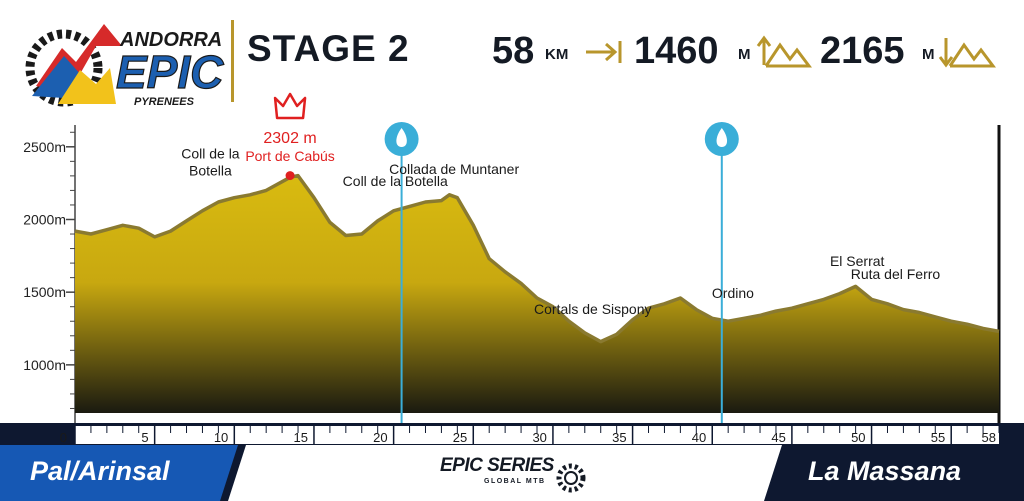 The image size is (1024, 501). I want to click on epic-series-logo: EPIC SERIES GLOBAL MTB, so click(520, 474).